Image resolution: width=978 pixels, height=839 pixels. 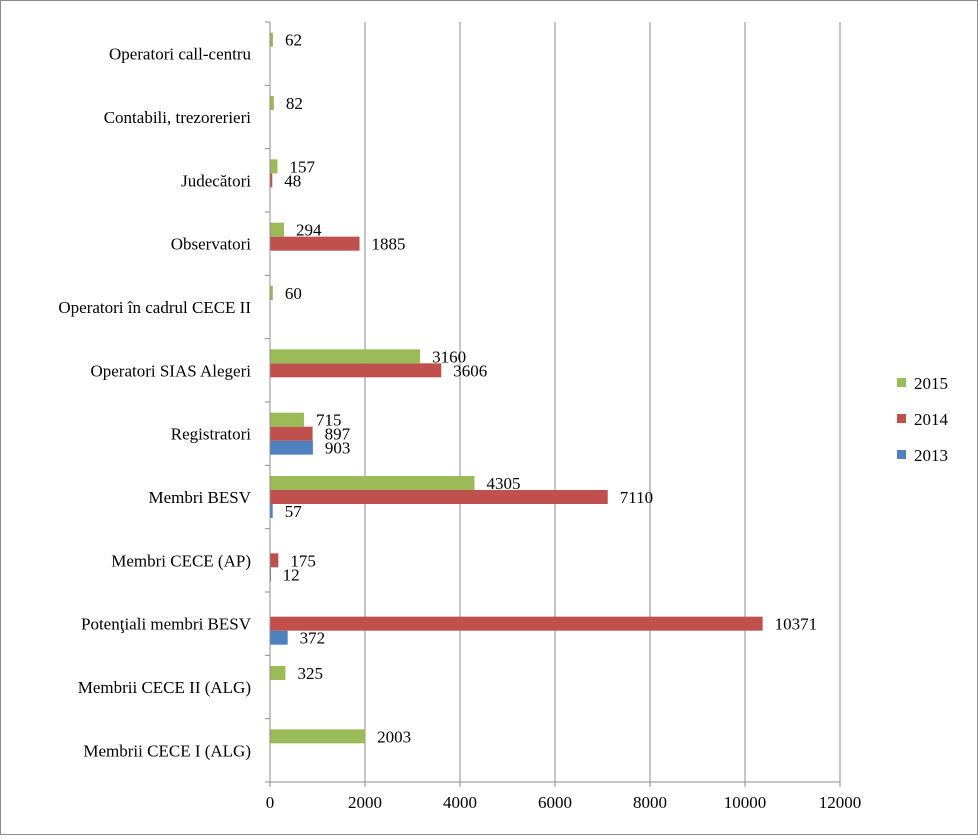 What do you see at coordinates (200, 497) in the screenshot?
I see `category-label: Membri BESV` at bounding box center [200, 497].